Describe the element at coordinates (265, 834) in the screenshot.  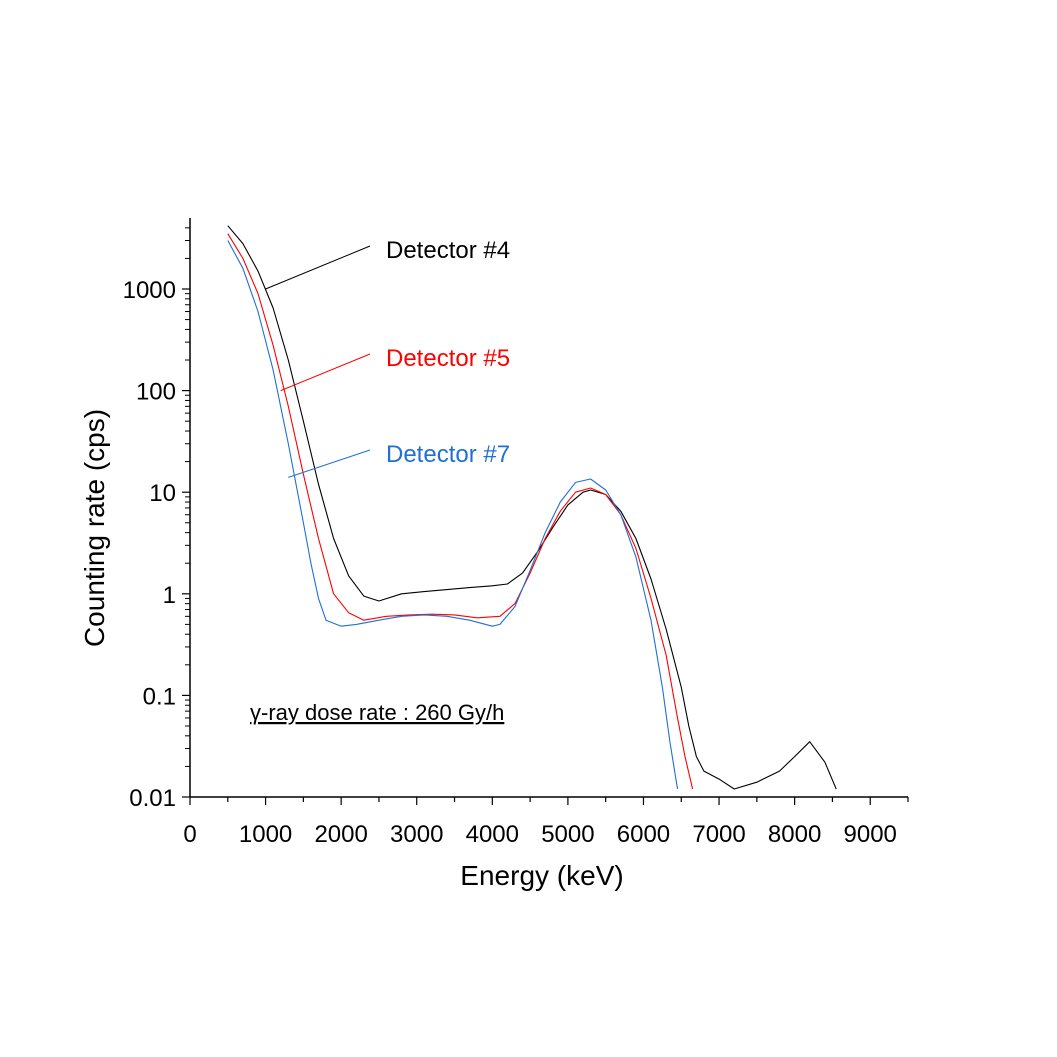
I see `x-tick-label: 1000` at that location.